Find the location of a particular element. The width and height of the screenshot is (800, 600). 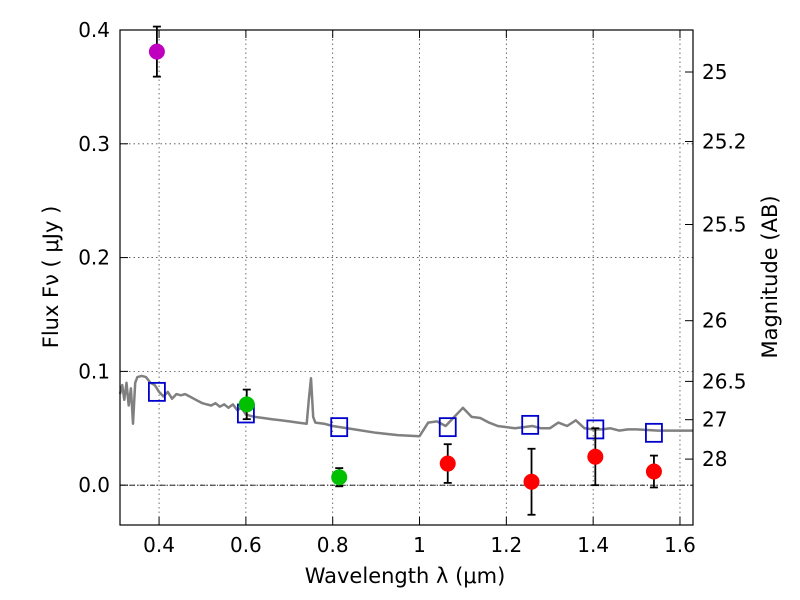

y-tick-label: 0.0 is located at coordinates (94, 485).